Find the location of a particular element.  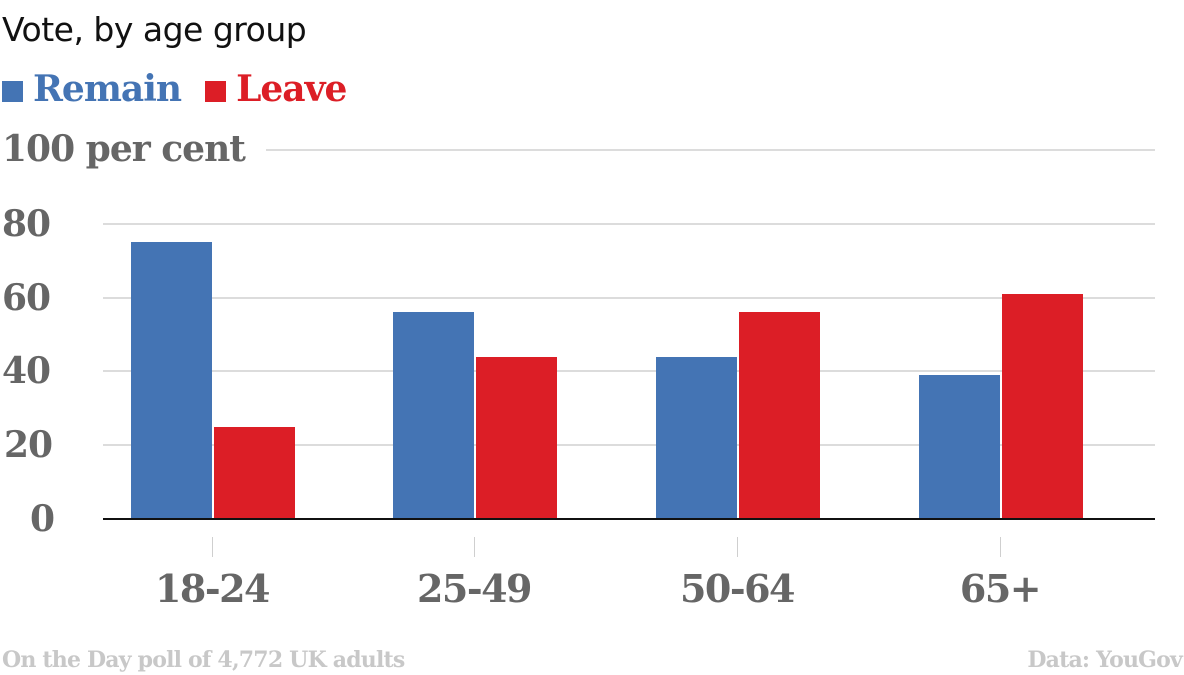

x-label-65plus: 65+ is located at coordinates (1000, 588).